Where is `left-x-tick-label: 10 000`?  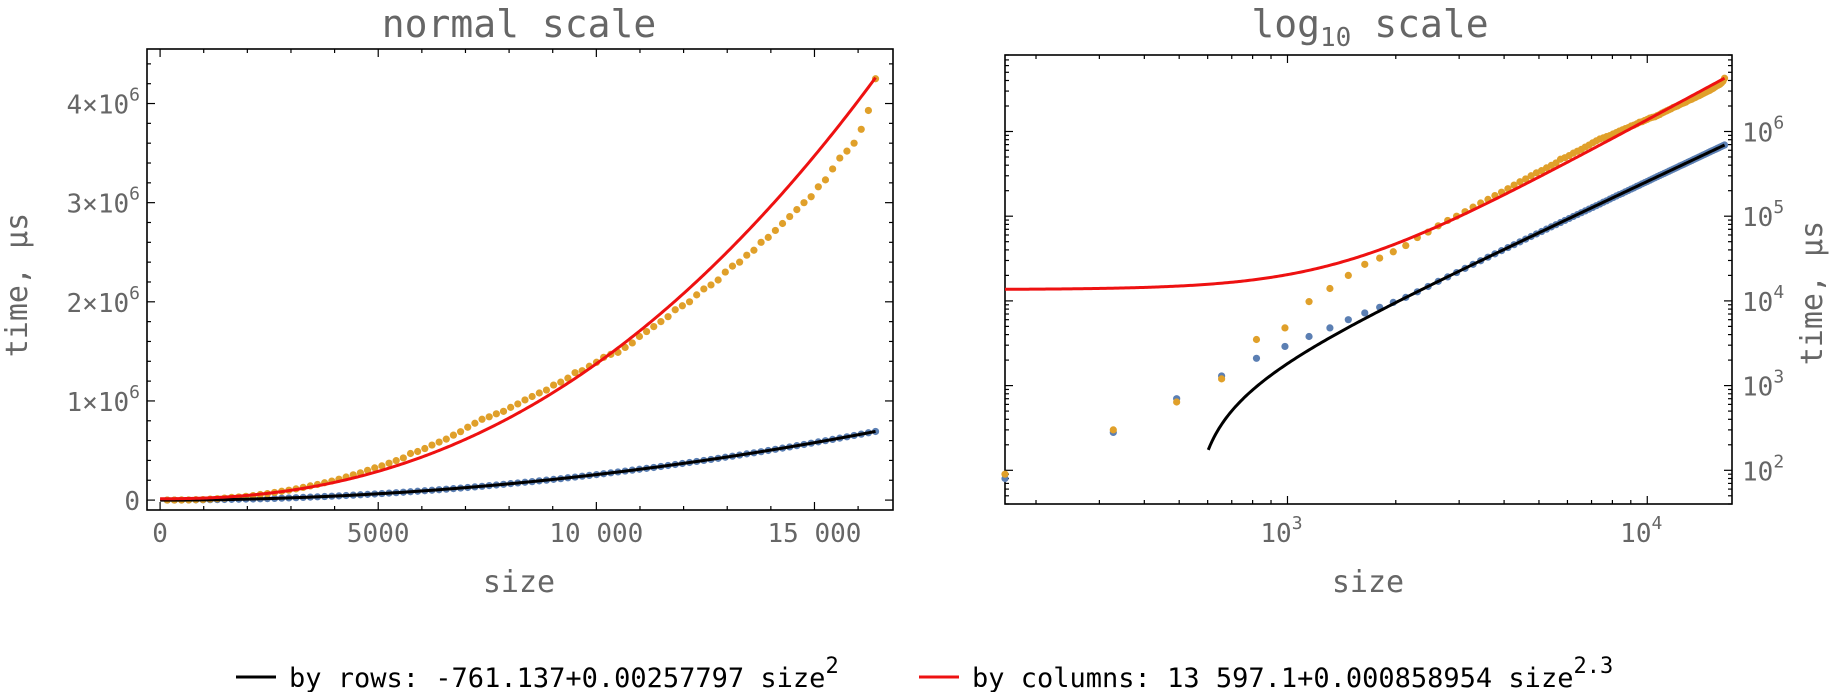 left-x-tick-label: 10 000 is located at coordinates (596, 534).